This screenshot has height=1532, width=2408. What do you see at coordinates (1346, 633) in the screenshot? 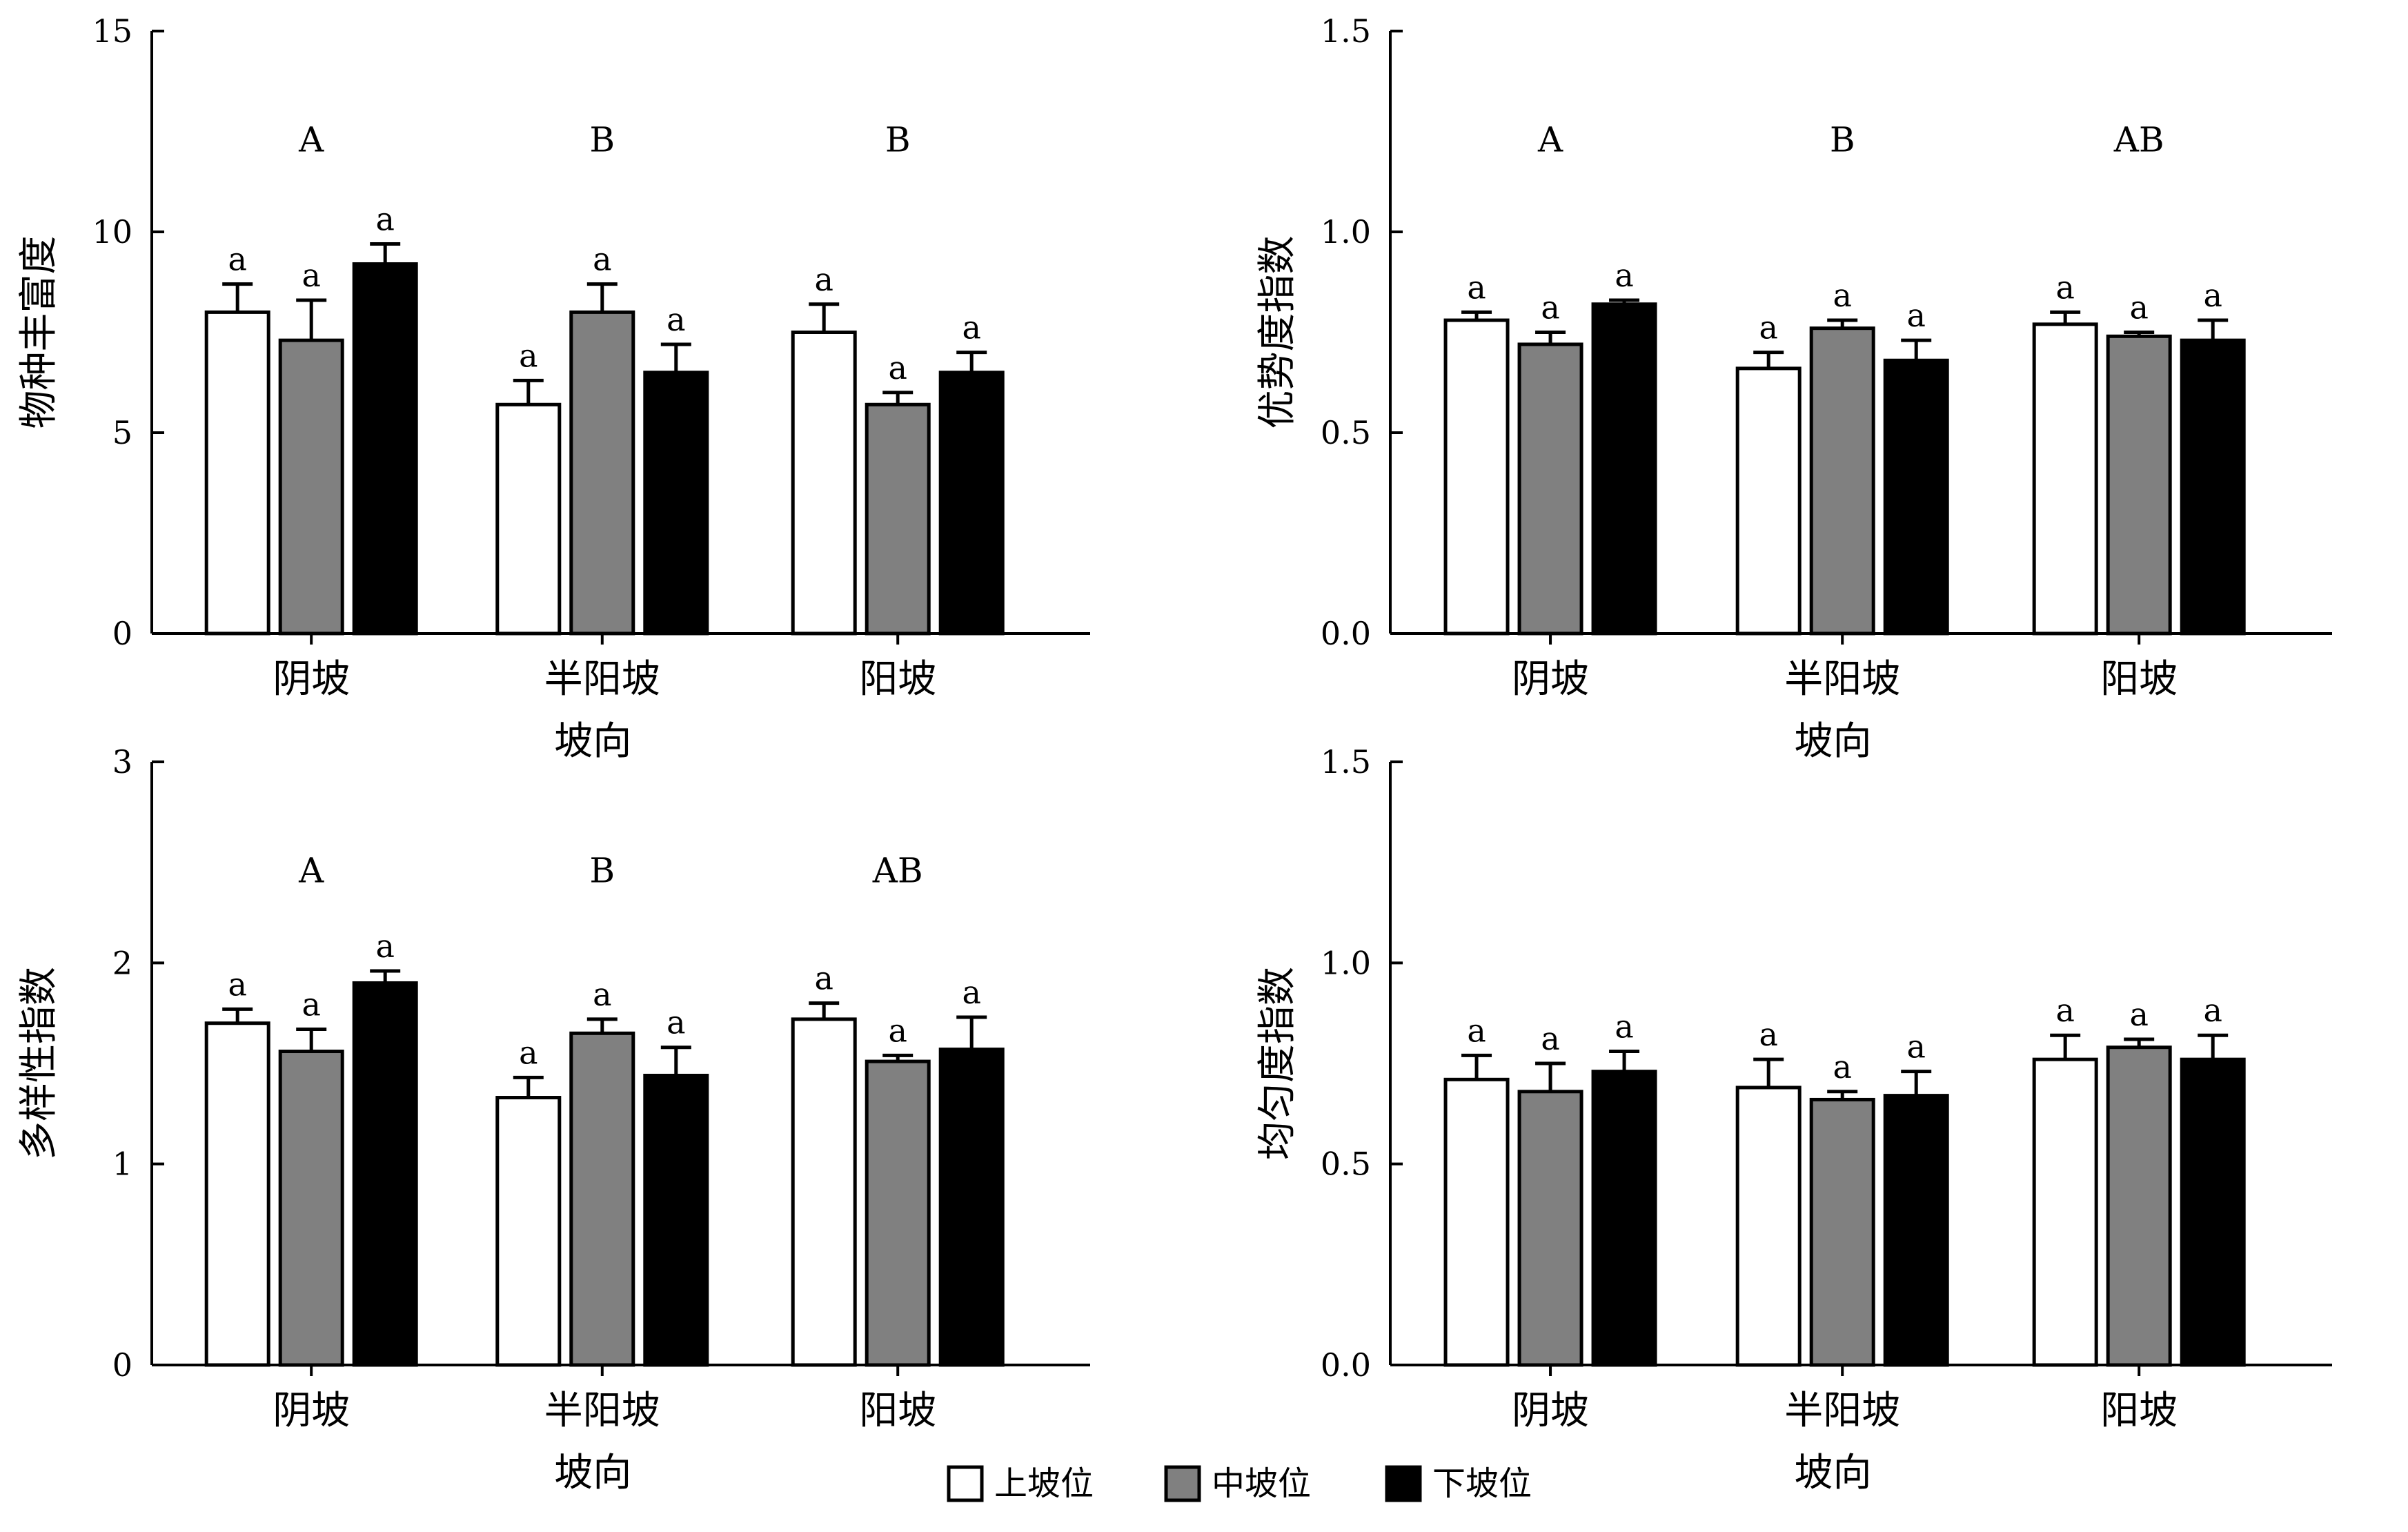
I see `y-tick-label: 0.0` at bounding box center [1346, 633].